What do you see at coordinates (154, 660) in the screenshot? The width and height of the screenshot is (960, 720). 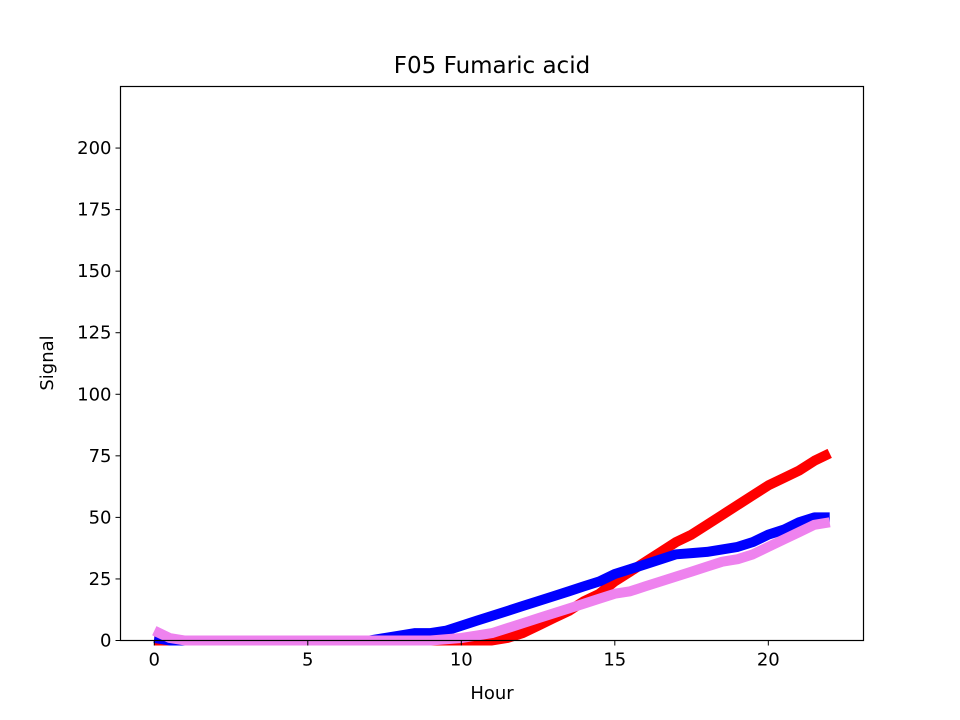 I see `x-tick-label: 0` at bounding box center [154, 660].